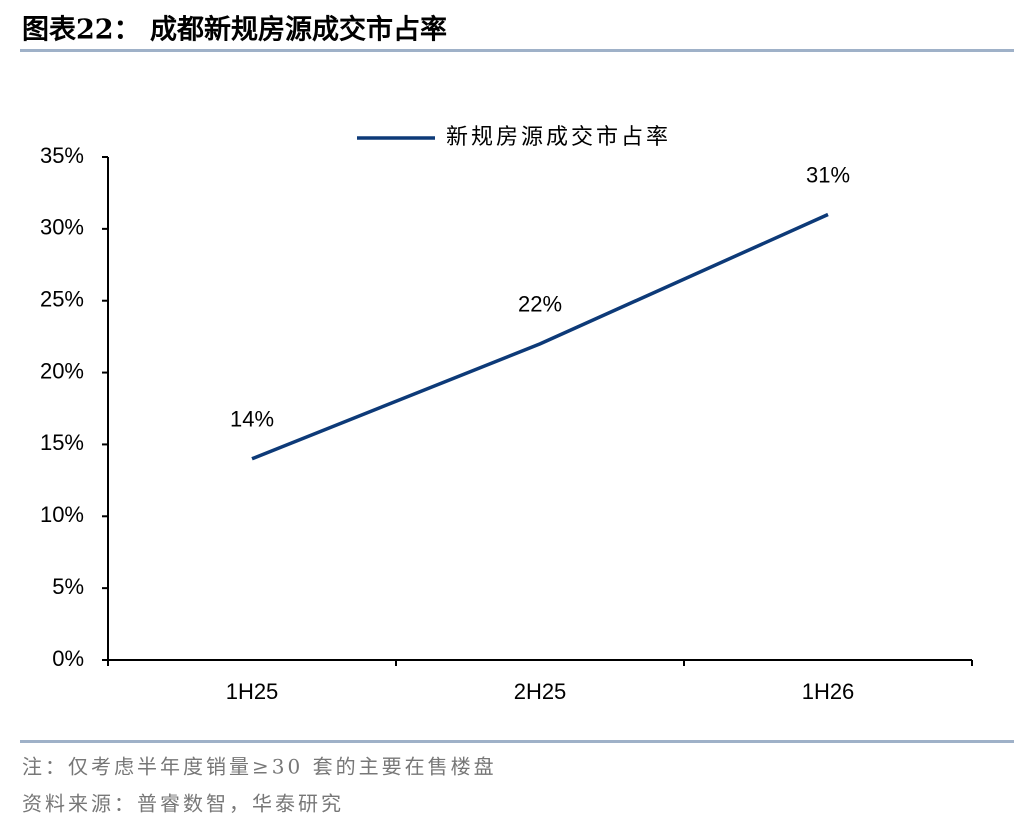 Image resolution: width=1036 pixels, height=832 pixels. Describe the element at coordinates (62, 370) in the screenshot. I see `y-tick-label: 20%` at that location.